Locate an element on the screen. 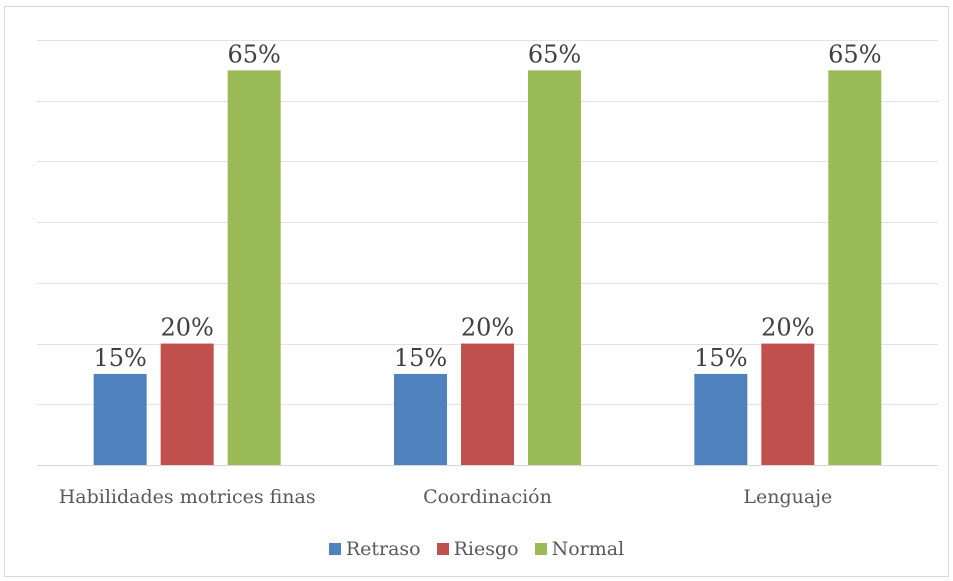 This screenshot has height=581, width=953. legend-item-normal: Normal is located at coordinates (579, 549).